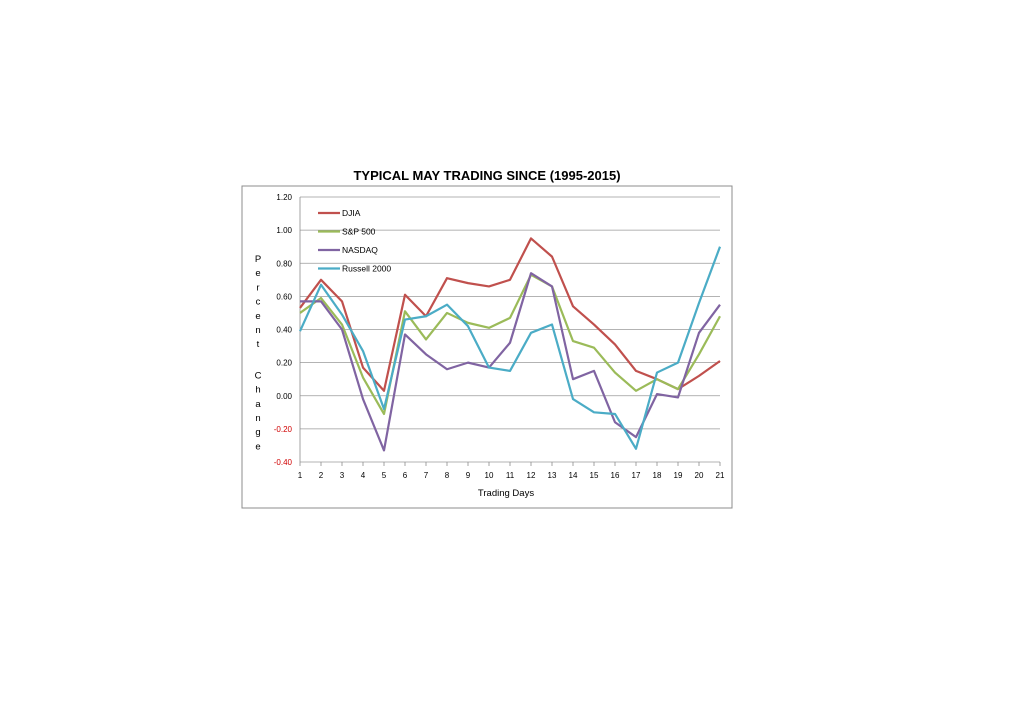 The width and height of the screenshot is (1024, 704). Describe the element at coordinates (552, 475) in the screenshot. I see `x-tick-label: 13` at that location.